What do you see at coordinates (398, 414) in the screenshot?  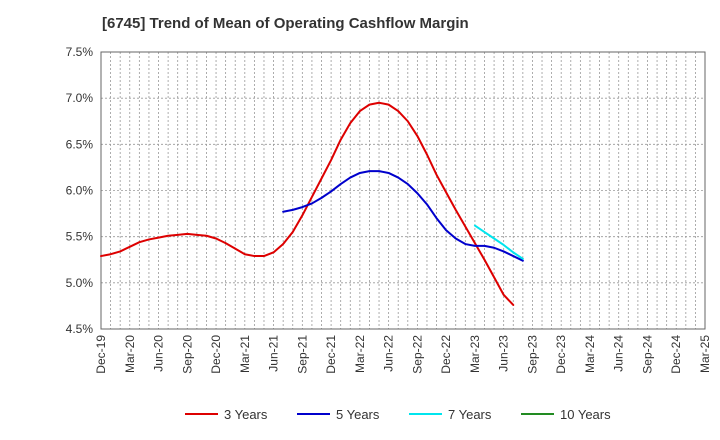 I see `legend: 3 Years 5 Years 7 Years 10 Years` at bounding box center [398, 414].